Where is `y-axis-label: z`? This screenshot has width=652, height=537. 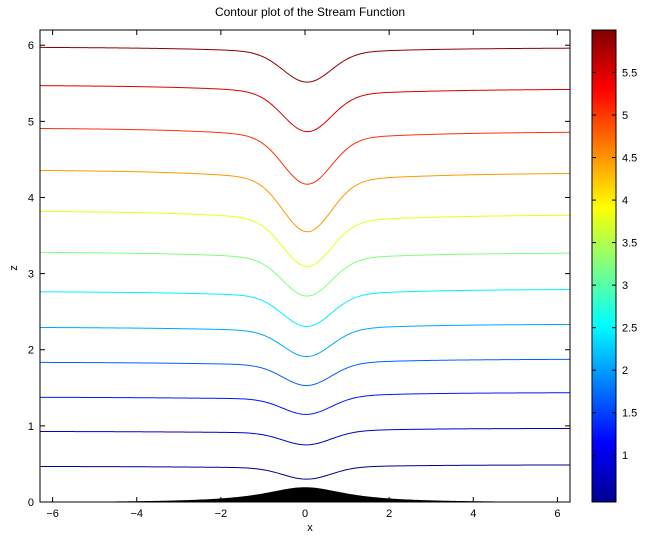
y-axis-label: z is located at coordinates (14, 268).